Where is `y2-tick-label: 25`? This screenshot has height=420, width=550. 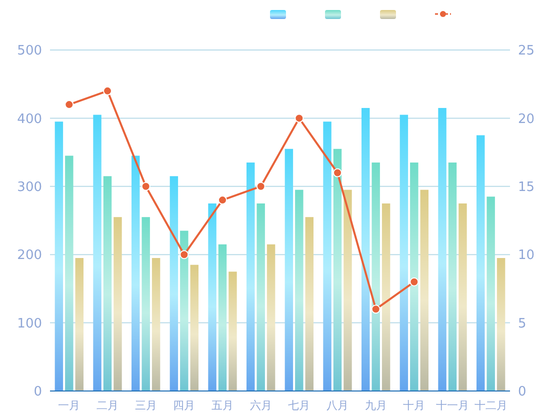
y2-tick-label: 25 is located at coordinates (526, 51).